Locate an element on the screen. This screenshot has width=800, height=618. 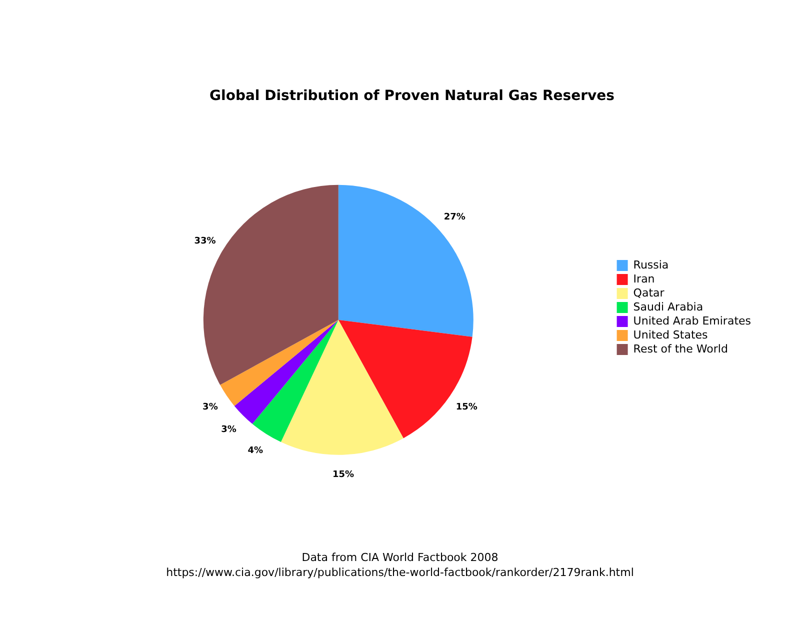
legend-label: United Arab Emirates is located at coordinates (692, 321).